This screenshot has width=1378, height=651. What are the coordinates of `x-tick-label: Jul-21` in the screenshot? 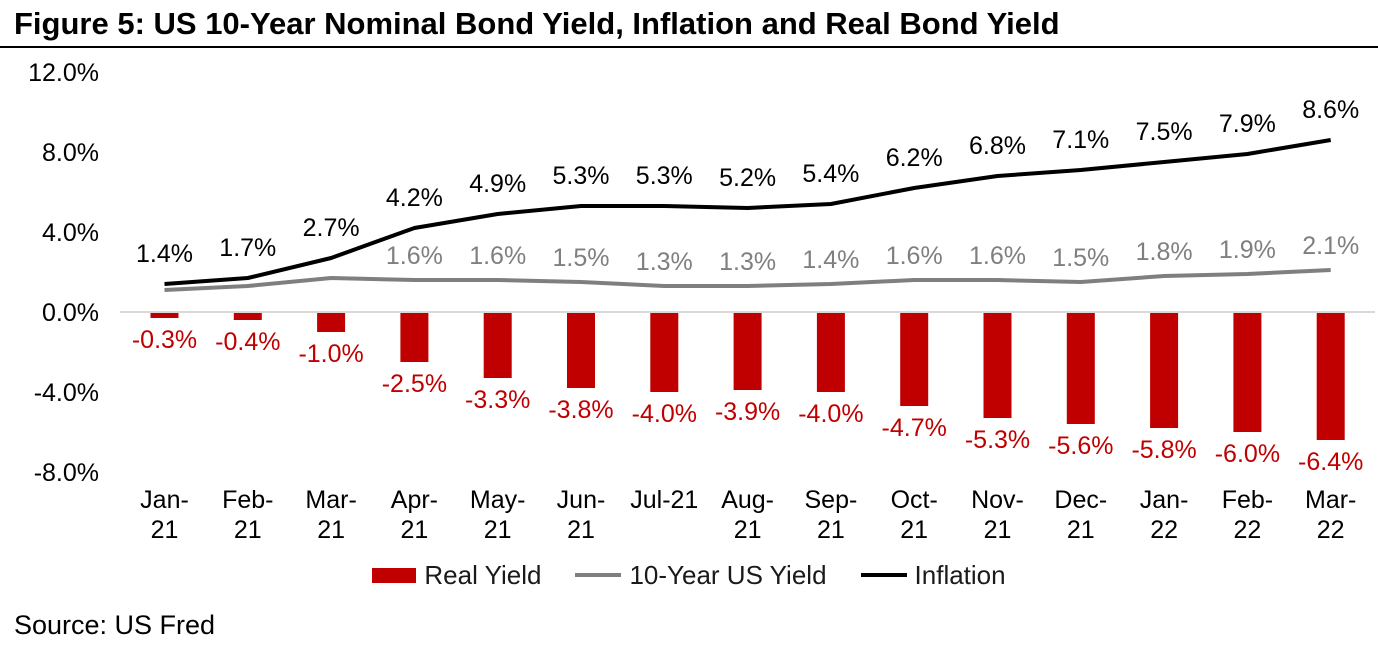 It's located at (664, 500).